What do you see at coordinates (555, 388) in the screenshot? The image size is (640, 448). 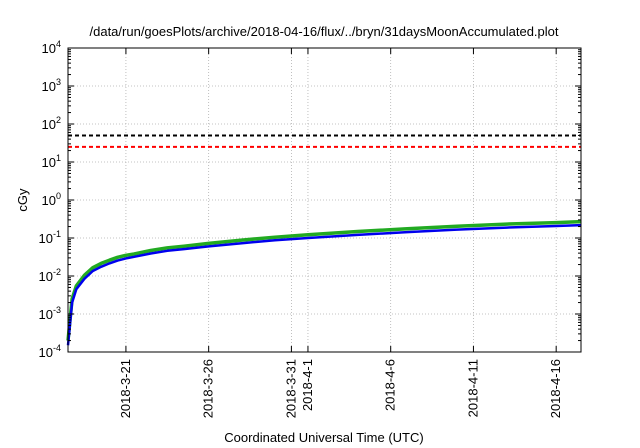 I see `x-tick-label: 2018-4-16` at bounding box center [555, 388].